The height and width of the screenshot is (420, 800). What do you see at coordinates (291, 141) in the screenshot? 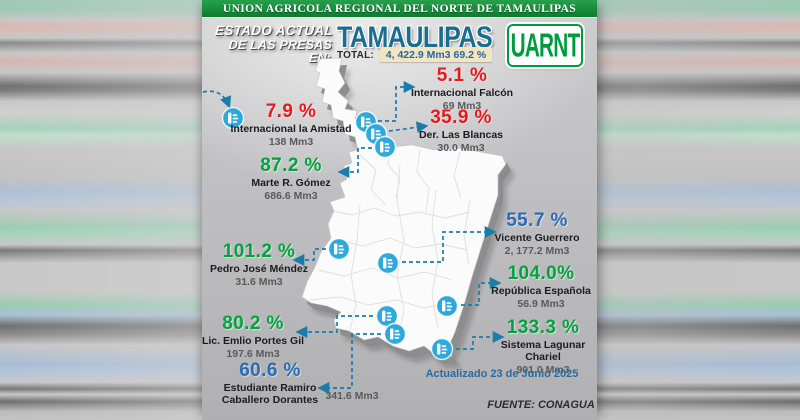
I see `dam-volume: 138 Mm3` at bounding box center [291, 141].